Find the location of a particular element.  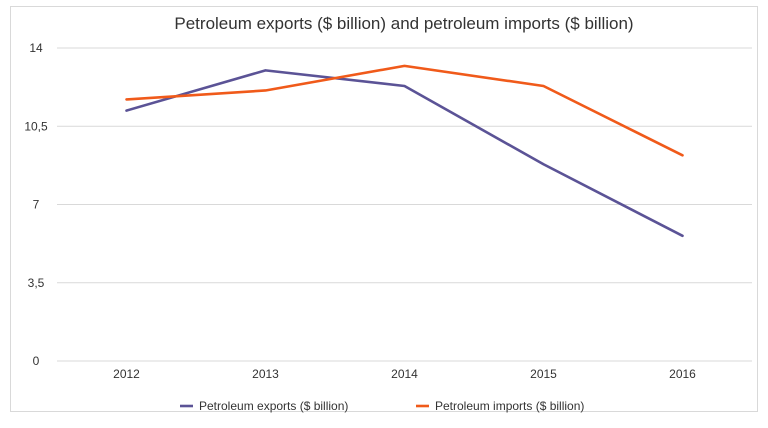

x-axis-ticks: 2012 2013 2014 2015 2016 is located at coordinates (404, 374).